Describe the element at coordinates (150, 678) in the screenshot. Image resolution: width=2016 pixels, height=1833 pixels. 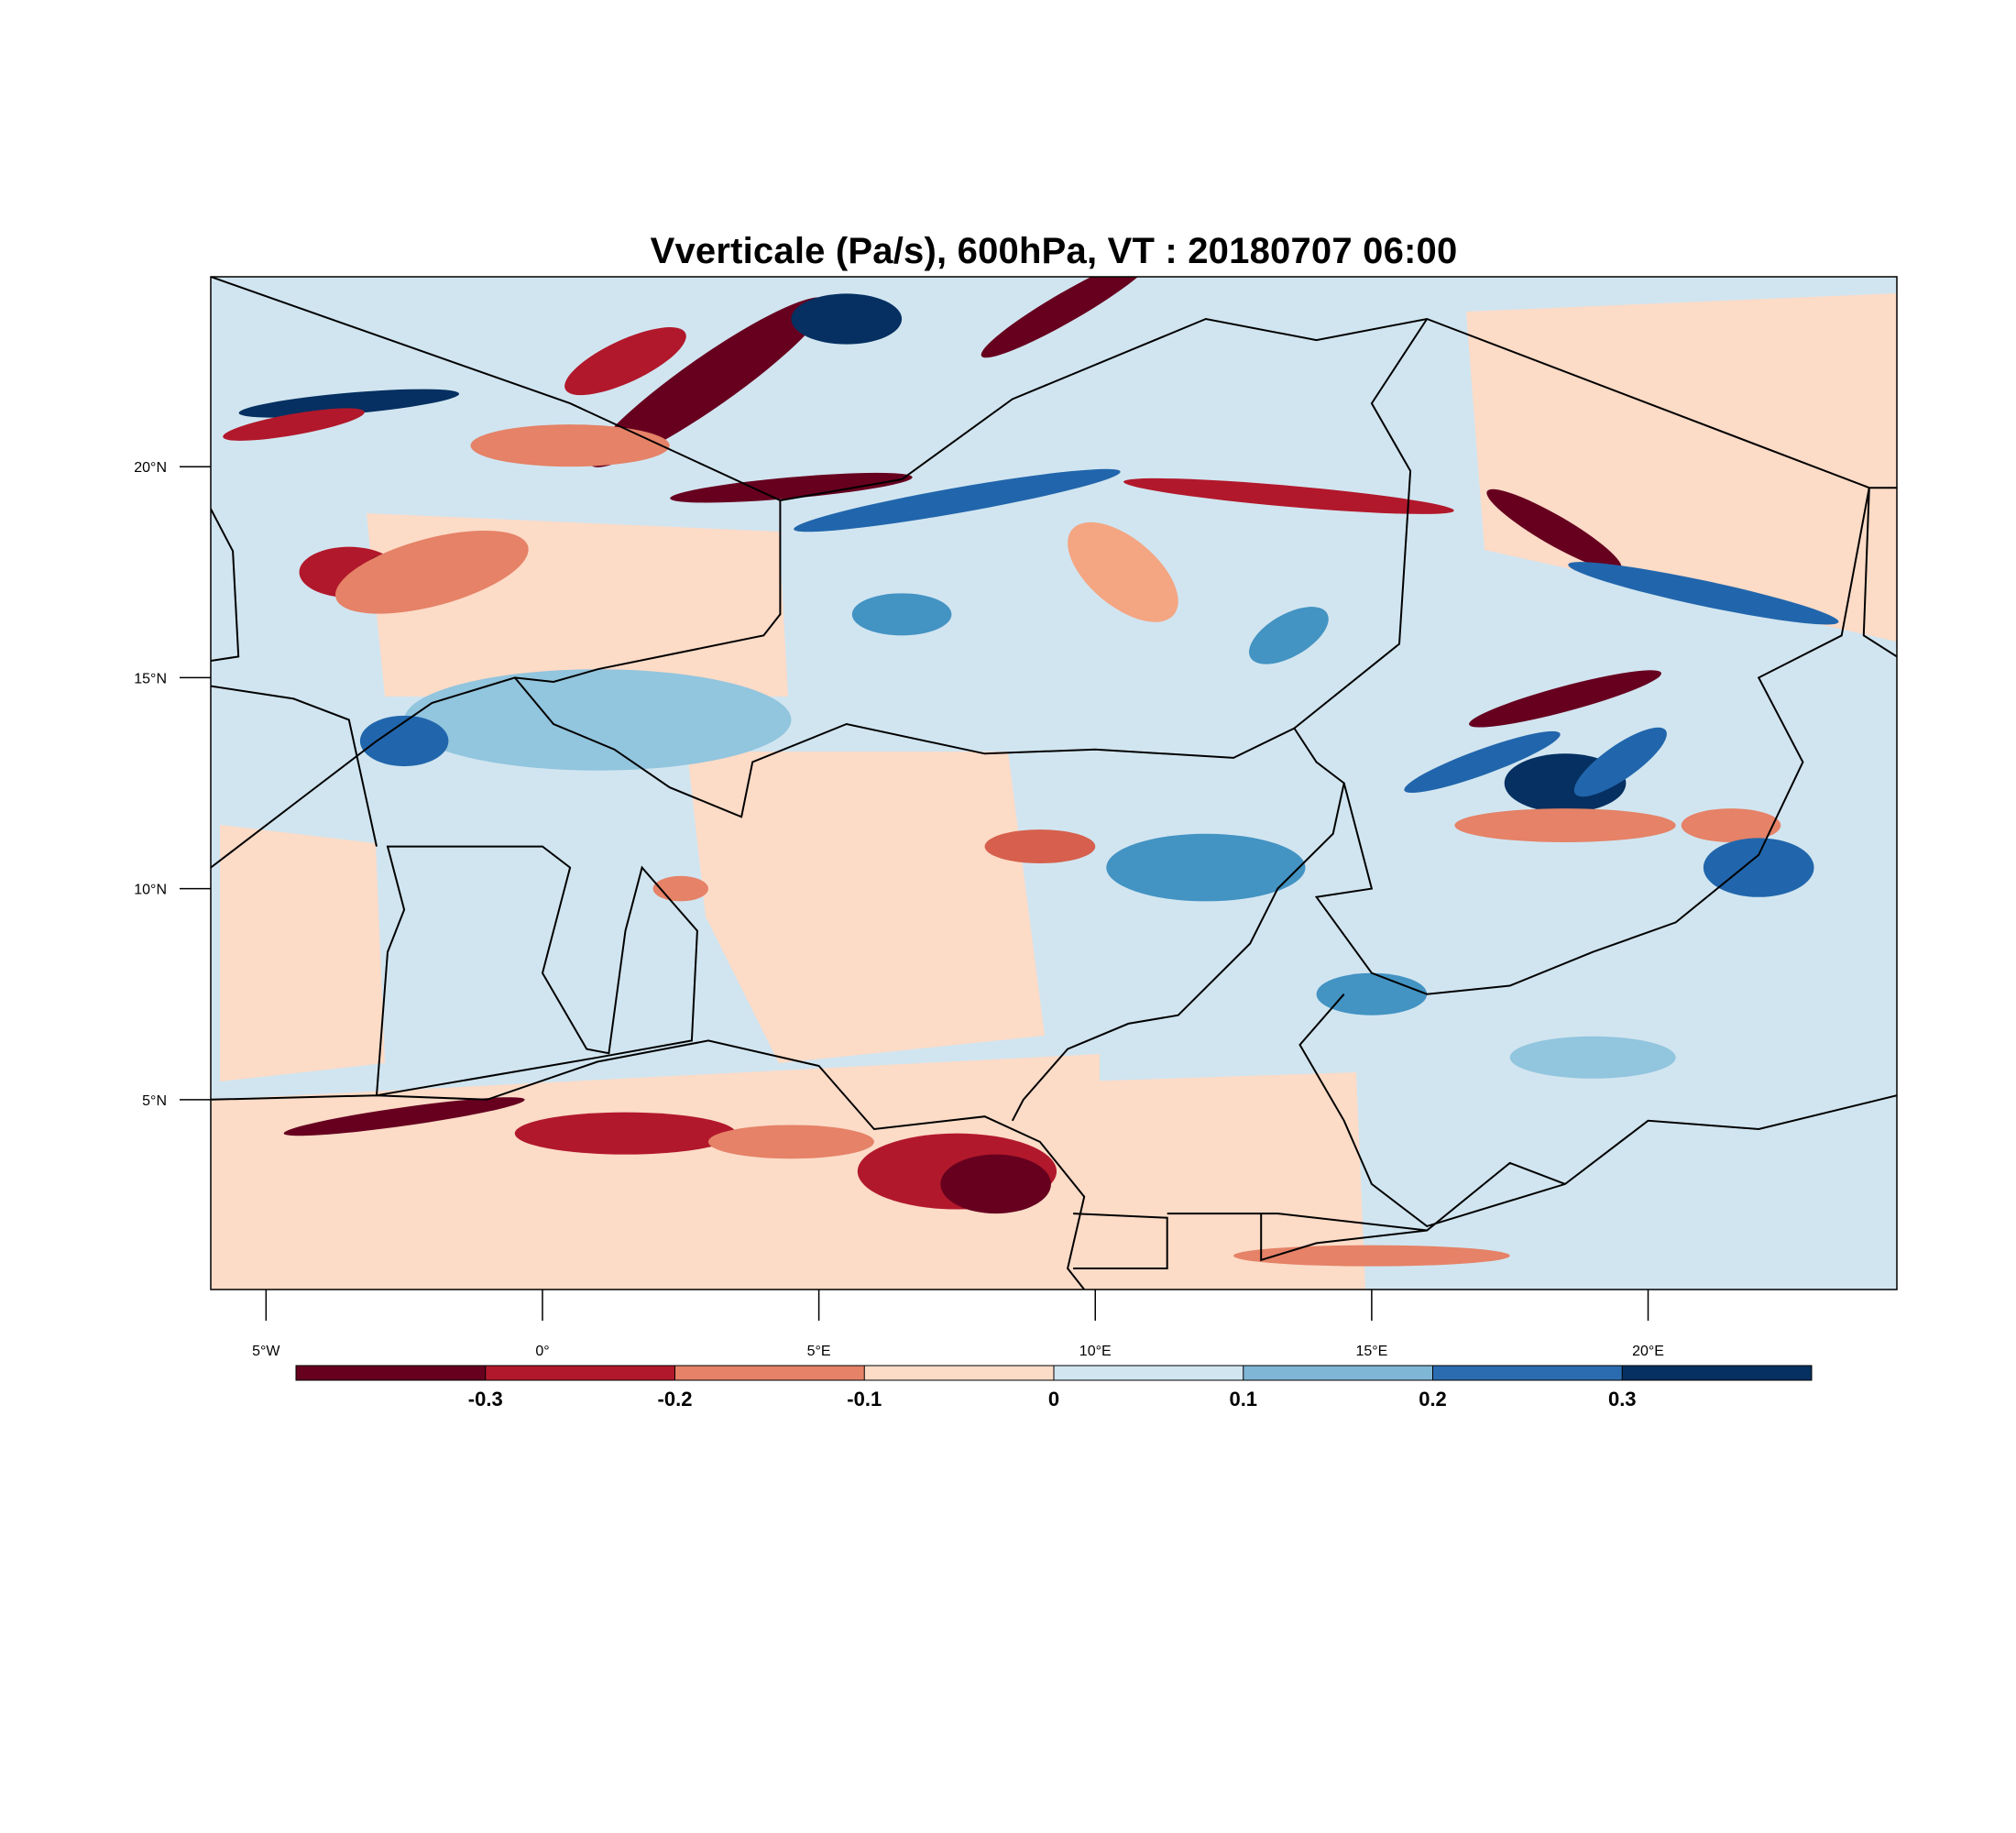
I see `y-tick-label: 15°N` at that location.